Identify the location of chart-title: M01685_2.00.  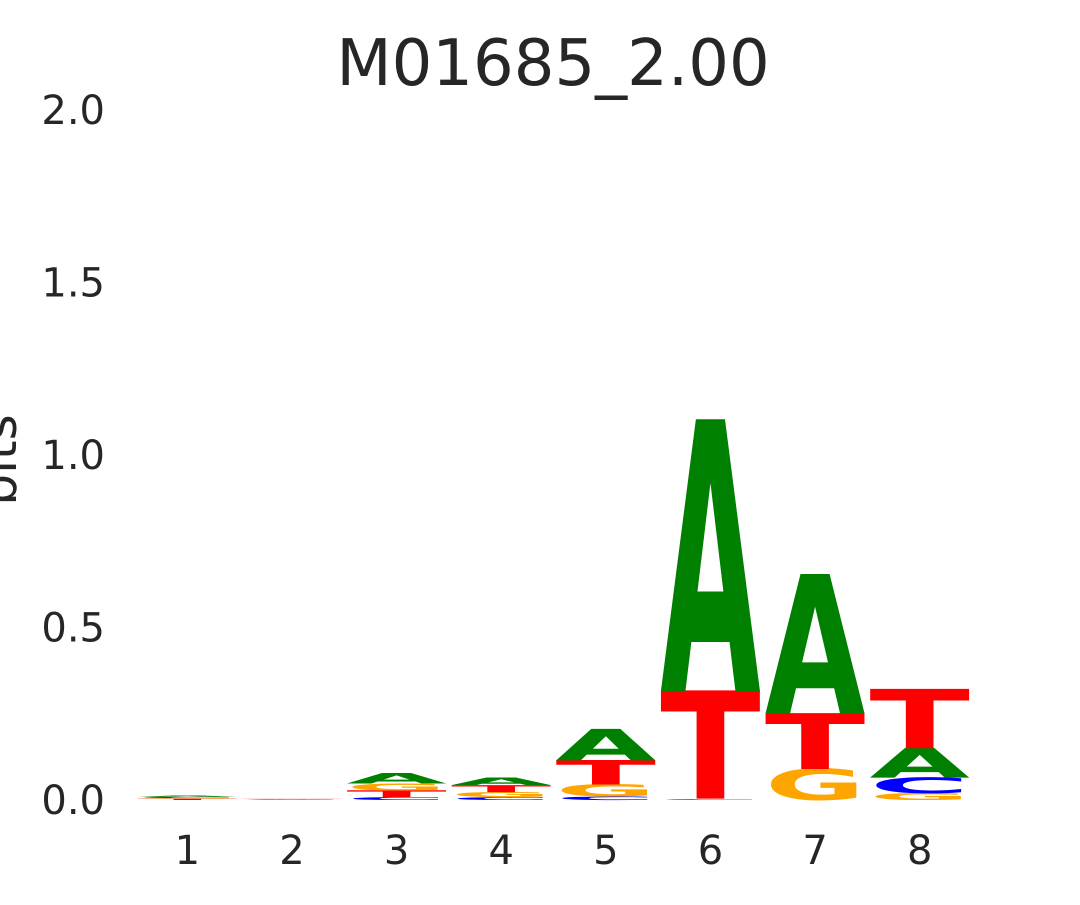
(552, 64).